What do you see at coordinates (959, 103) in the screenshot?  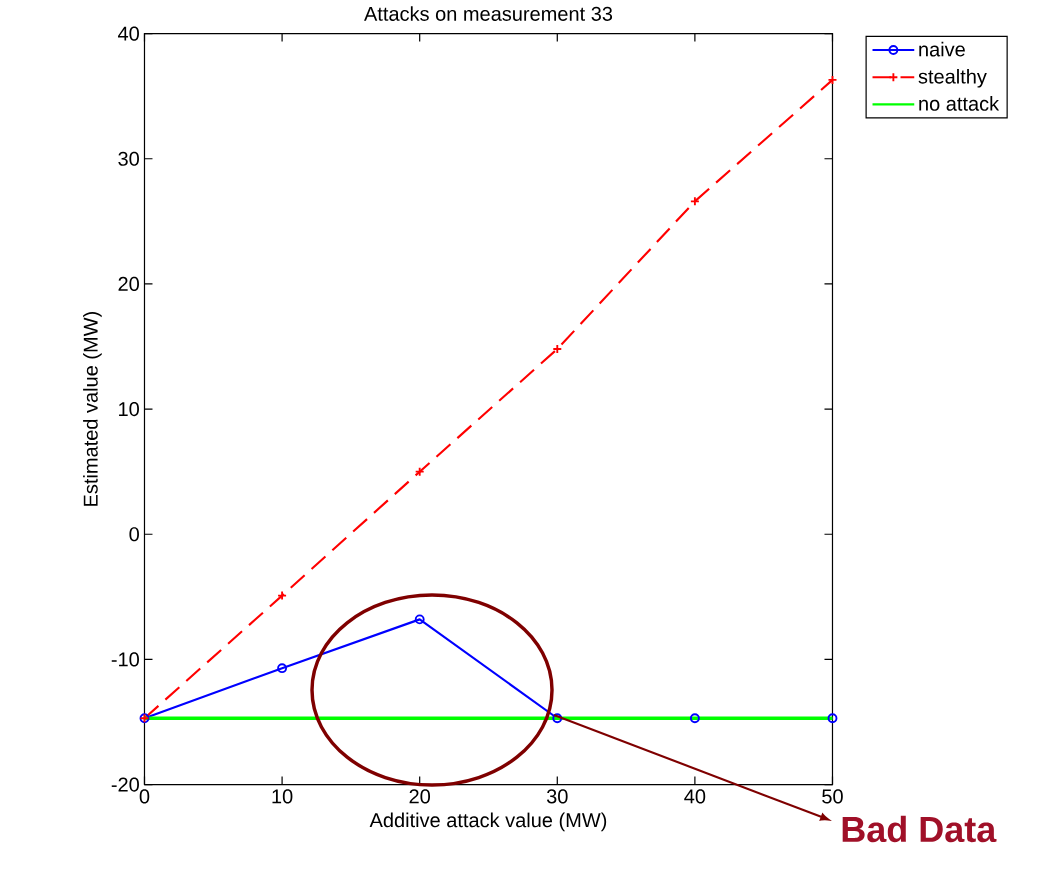 I see `legend-label: no attack` at bounding box center [959, 103].